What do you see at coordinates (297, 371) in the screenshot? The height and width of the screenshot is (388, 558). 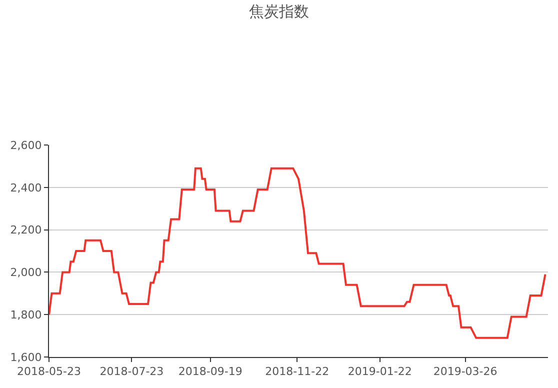 I see `x-tick-label: 2018-11-22` at bounding box center [297, 371].